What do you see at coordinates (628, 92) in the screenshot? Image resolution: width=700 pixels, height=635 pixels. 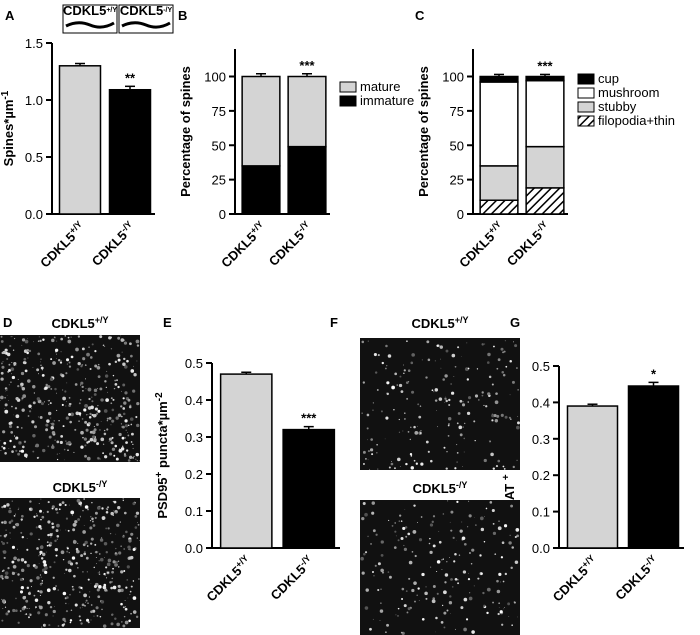 I see `legend-label: mushroom` at bounding box center [628, 92].